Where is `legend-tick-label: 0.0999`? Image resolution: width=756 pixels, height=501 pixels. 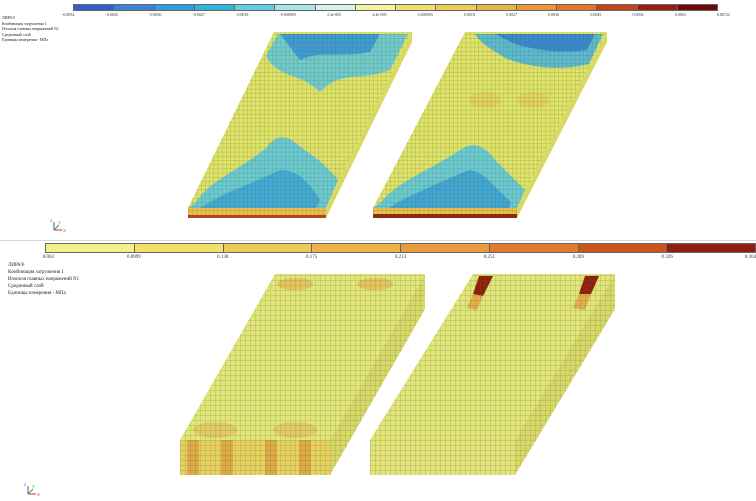
legend-tick-label: 0.0999 is located at coordinates (134, 257).